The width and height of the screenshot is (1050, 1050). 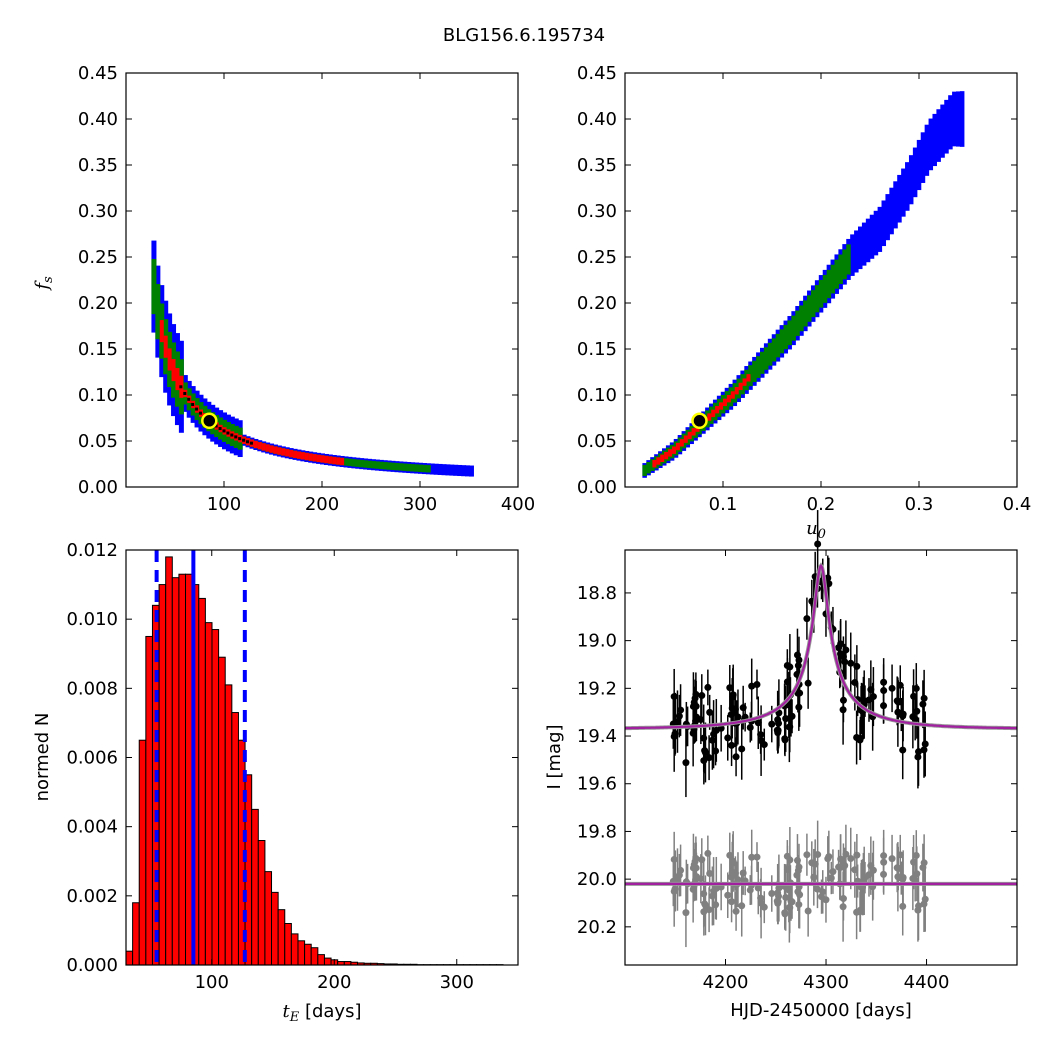 What do you see at coordinates (597, 349) in the screenshot?
I see `y-tick-label: 0.15` at bounding box center [597, 349].